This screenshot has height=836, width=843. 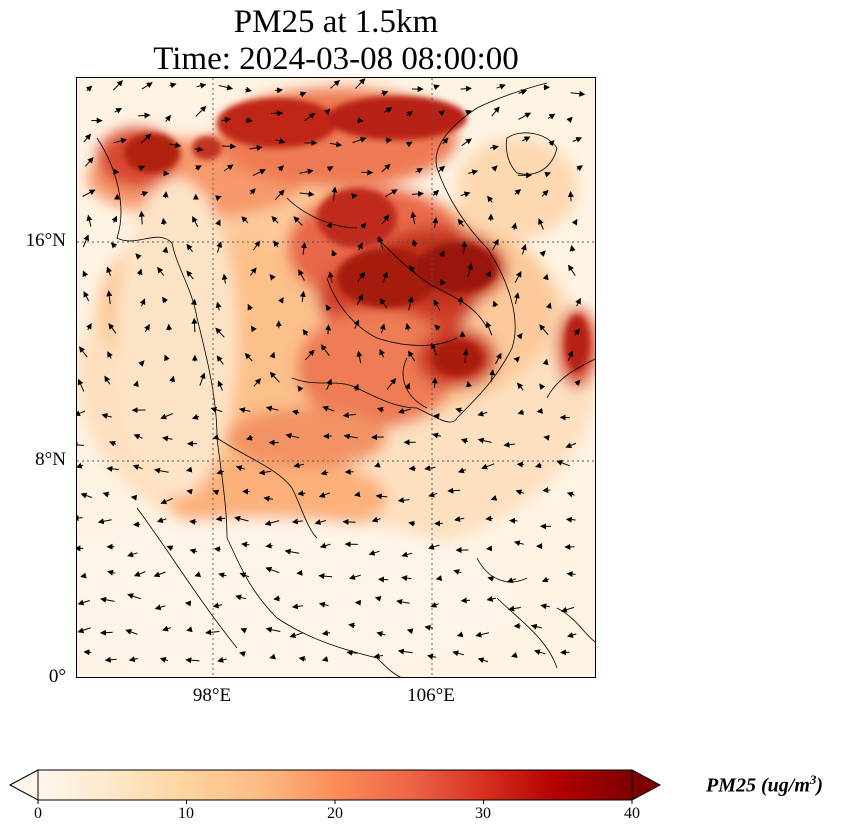 I want to click on lon-label-98e: 98°E, so click(x=212, y=695).